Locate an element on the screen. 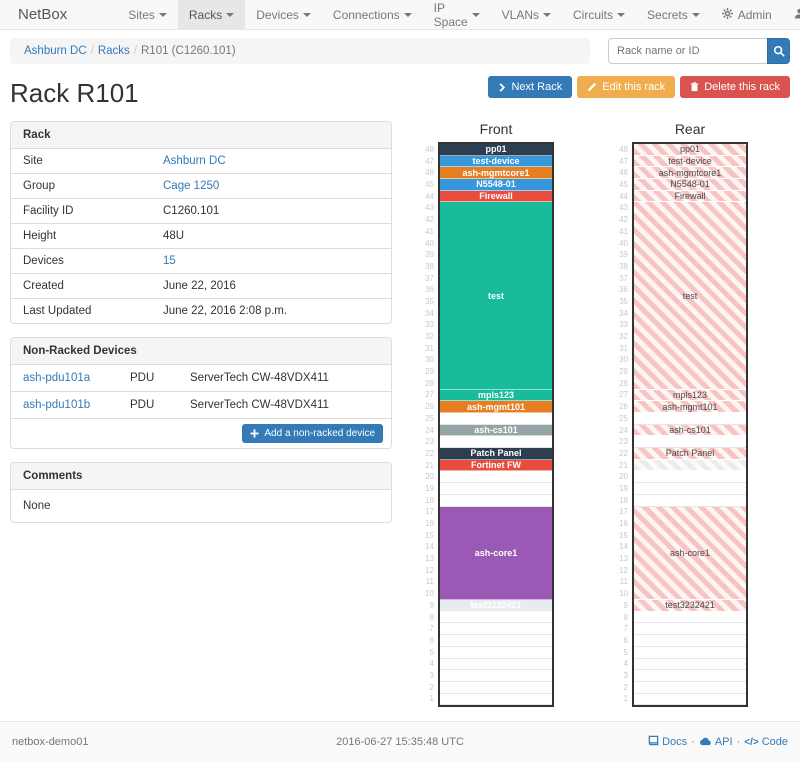  footer-links: Docs · API · </> Code is located at coordinates (658, 742).